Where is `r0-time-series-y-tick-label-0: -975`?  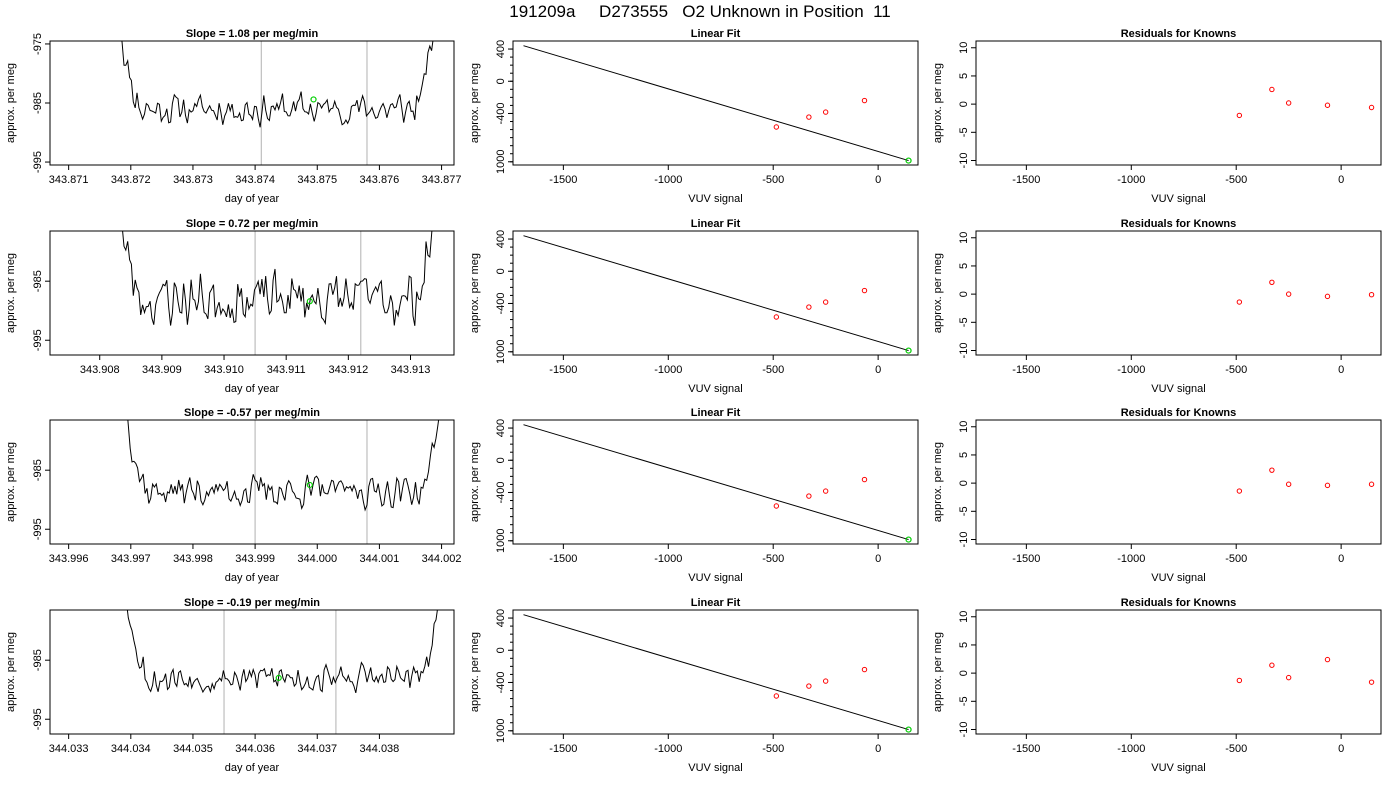 r0-time-series-y-tick-label-0: -975 is located at coordinates (38, 44).